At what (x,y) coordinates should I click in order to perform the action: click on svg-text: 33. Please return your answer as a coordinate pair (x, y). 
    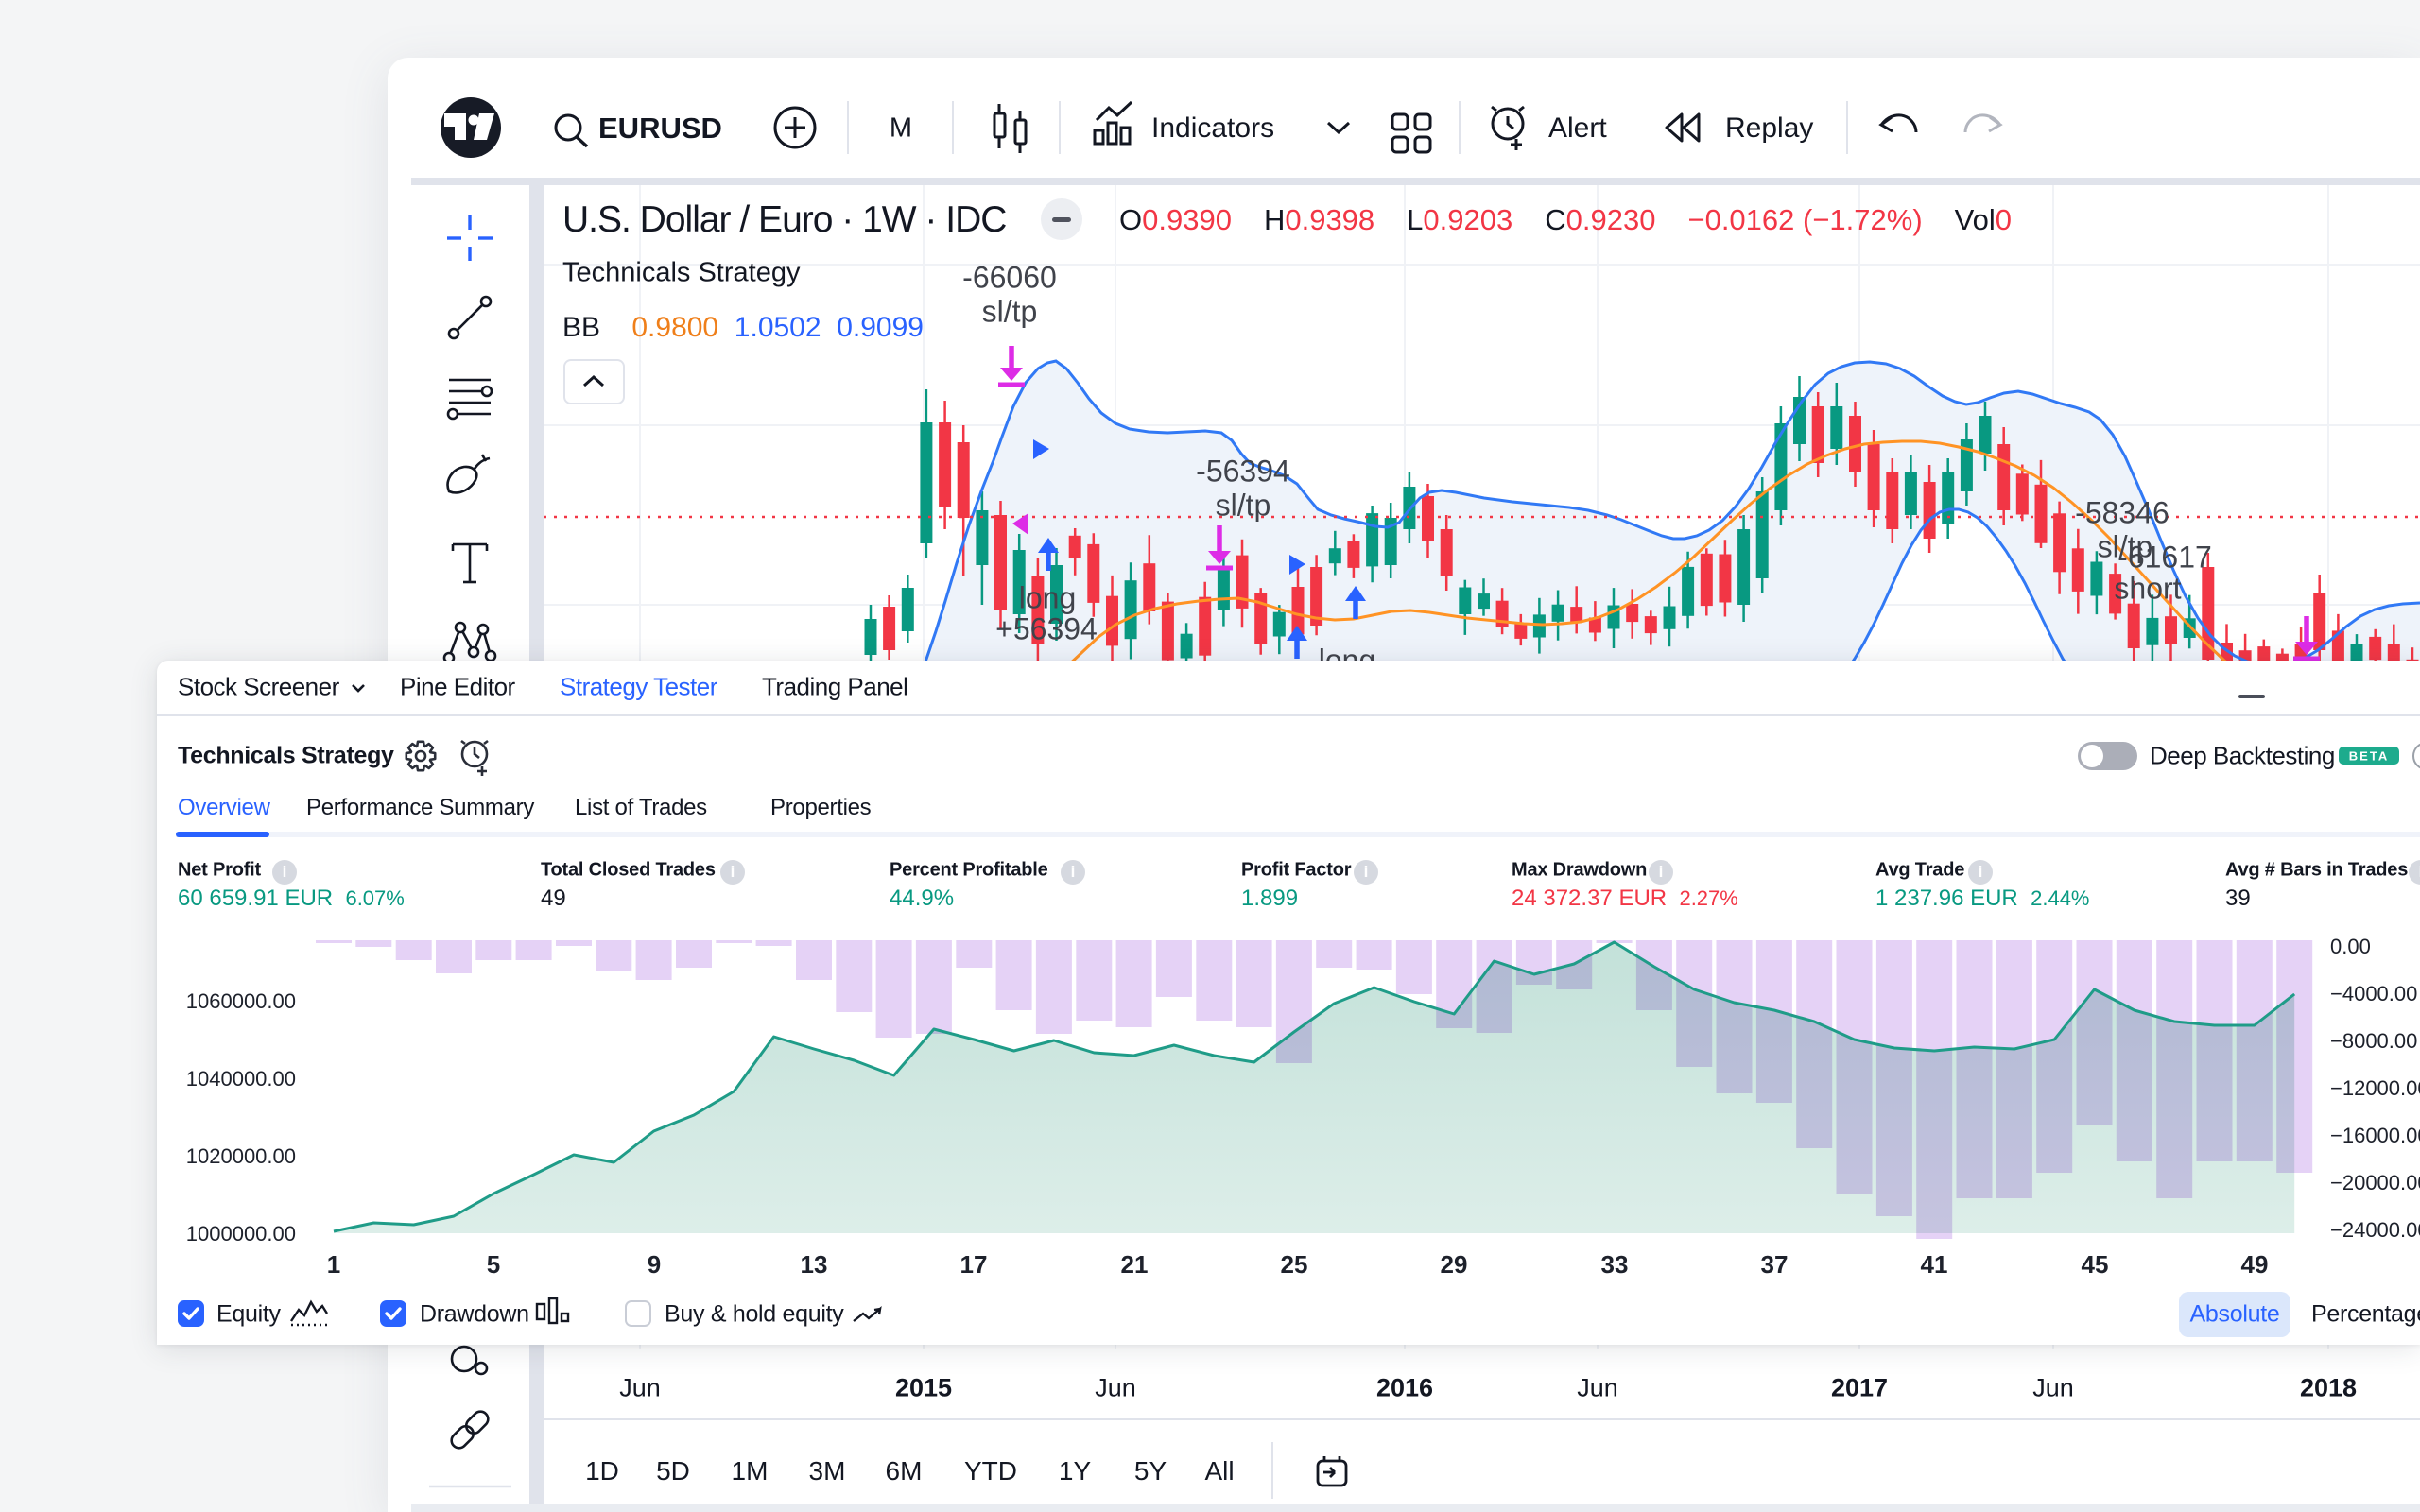
    Looking at the image, I should click on (1615, 1264).